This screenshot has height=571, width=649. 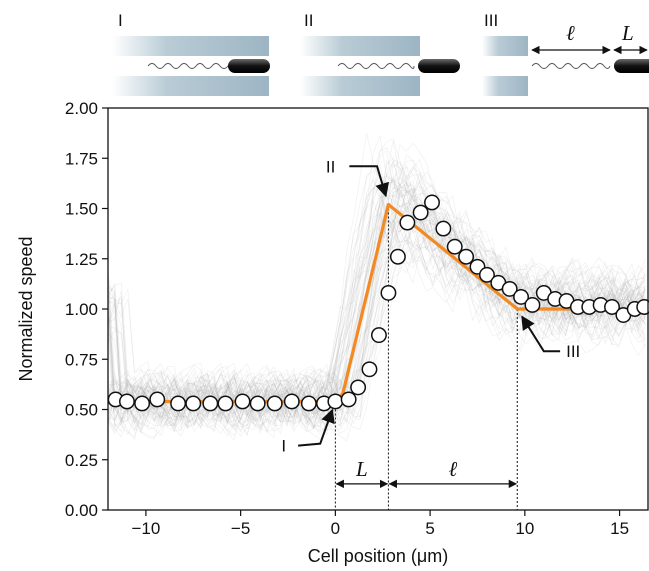 I want to click on y-tick-label: 1.75, so click(x=81, y=158).